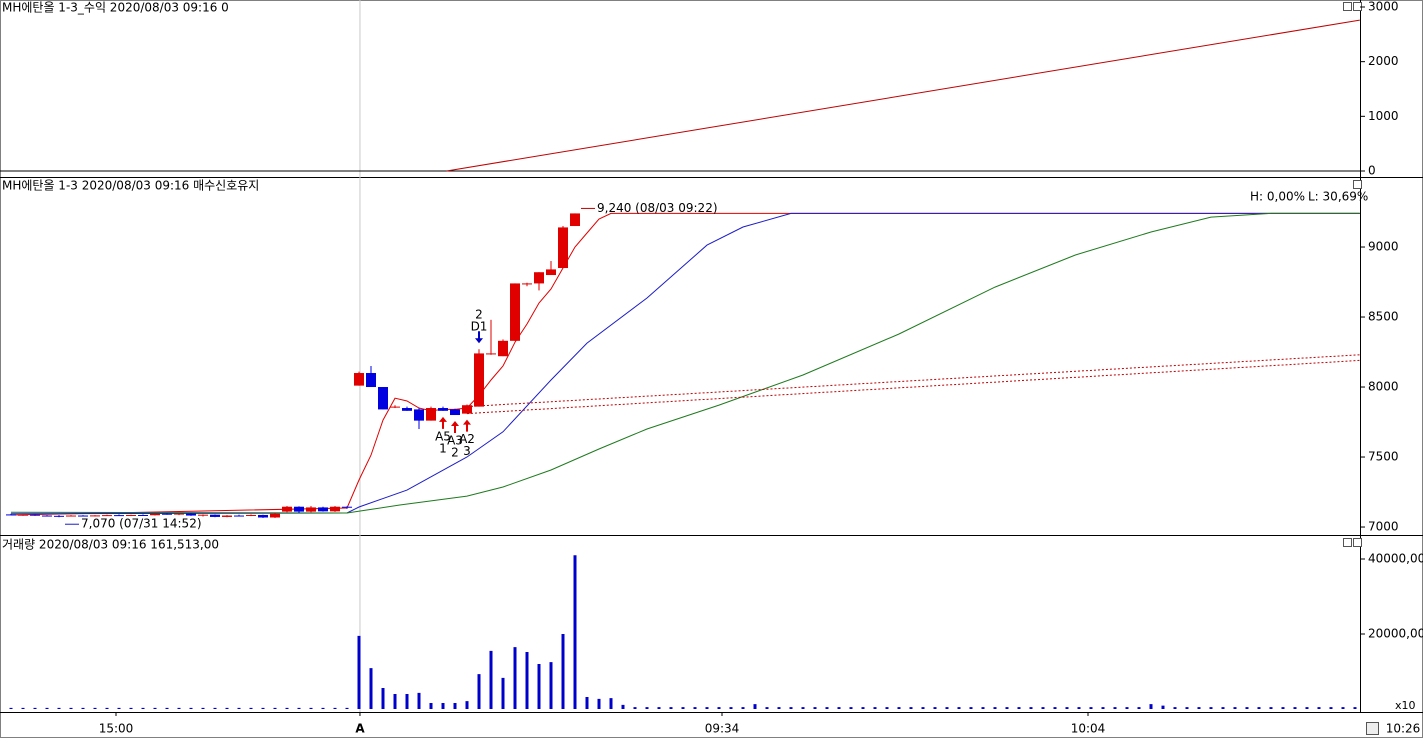  I want to click on panel-buttons, so click(1361, 368).